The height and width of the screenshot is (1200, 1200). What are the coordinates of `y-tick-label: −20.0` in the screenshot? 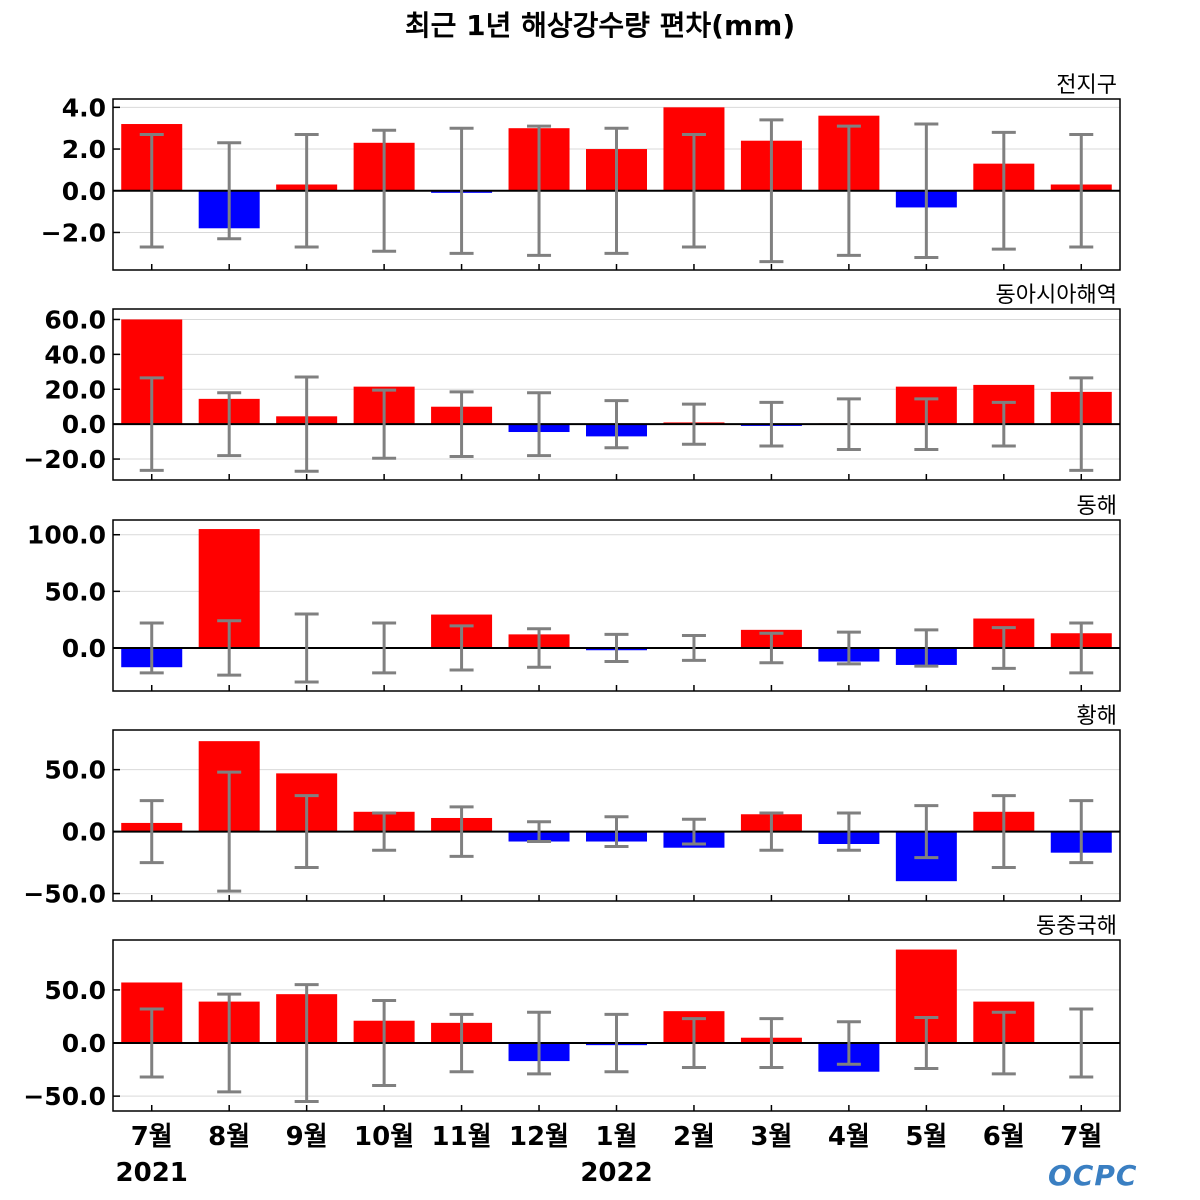 It's located at (64, 459).